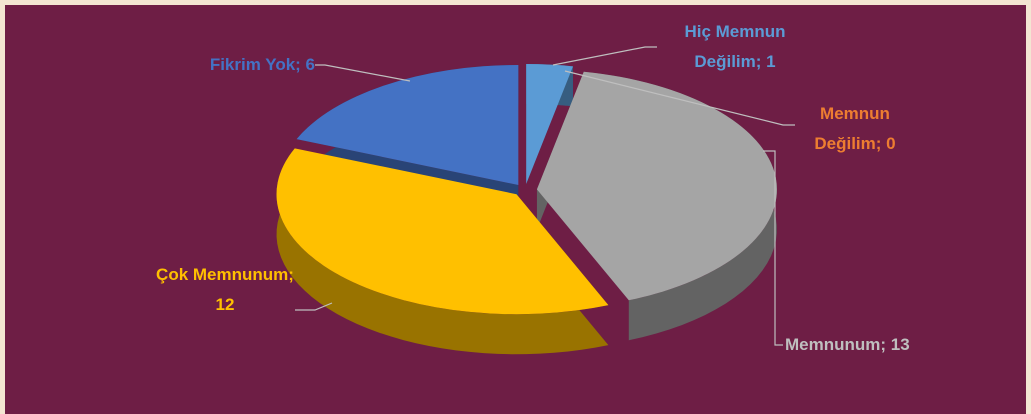  What do you see at coordinates (735, 46) in the screenshot?
I see `data-label: Hiç Memnun Değilim; 1` at bounding box center [735, 46].